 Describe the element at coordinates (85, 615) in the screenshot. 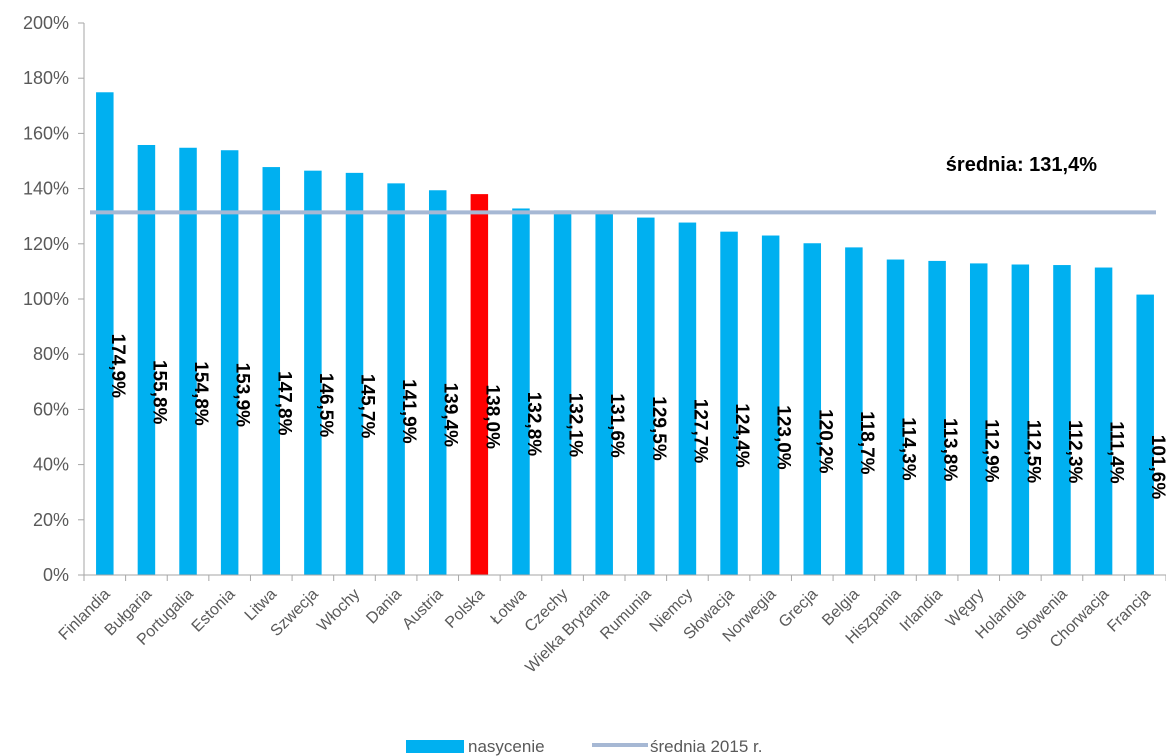

I see `x-tick-label: Finlandia` at that location.